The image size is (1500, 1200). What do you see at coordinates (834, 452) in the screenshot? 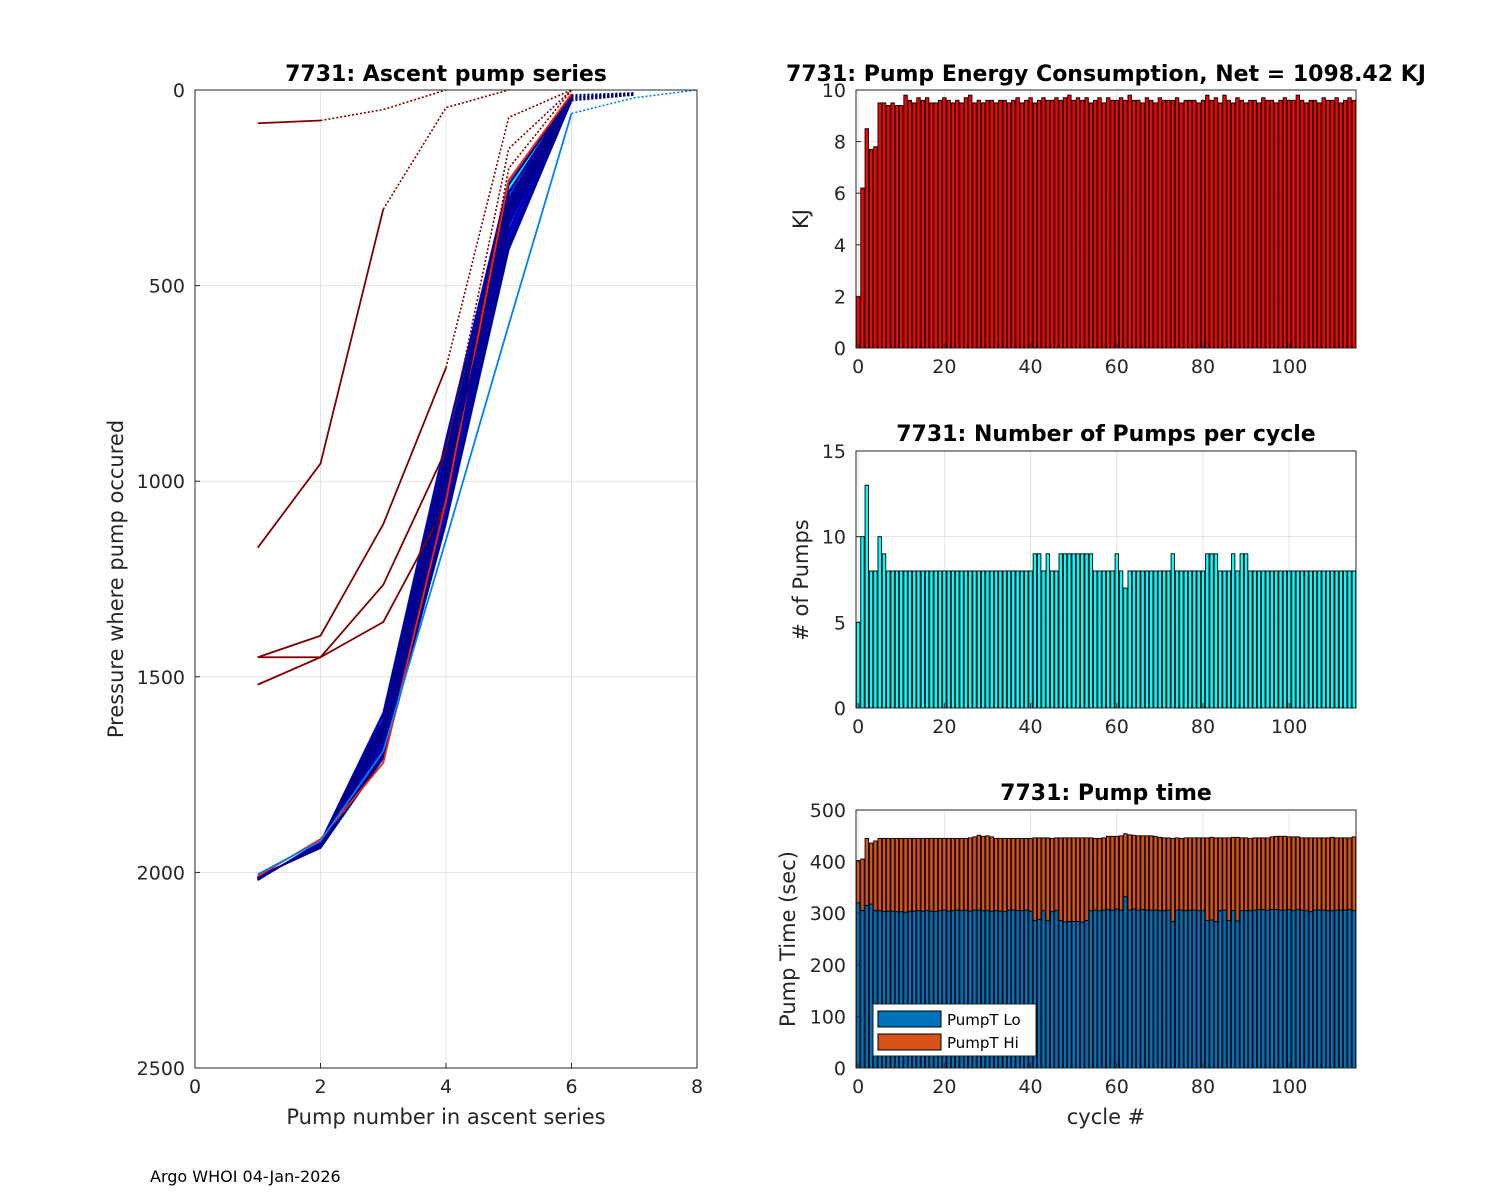
I see `pumps-ytick-label: 15` at bounding box center [834, 452].